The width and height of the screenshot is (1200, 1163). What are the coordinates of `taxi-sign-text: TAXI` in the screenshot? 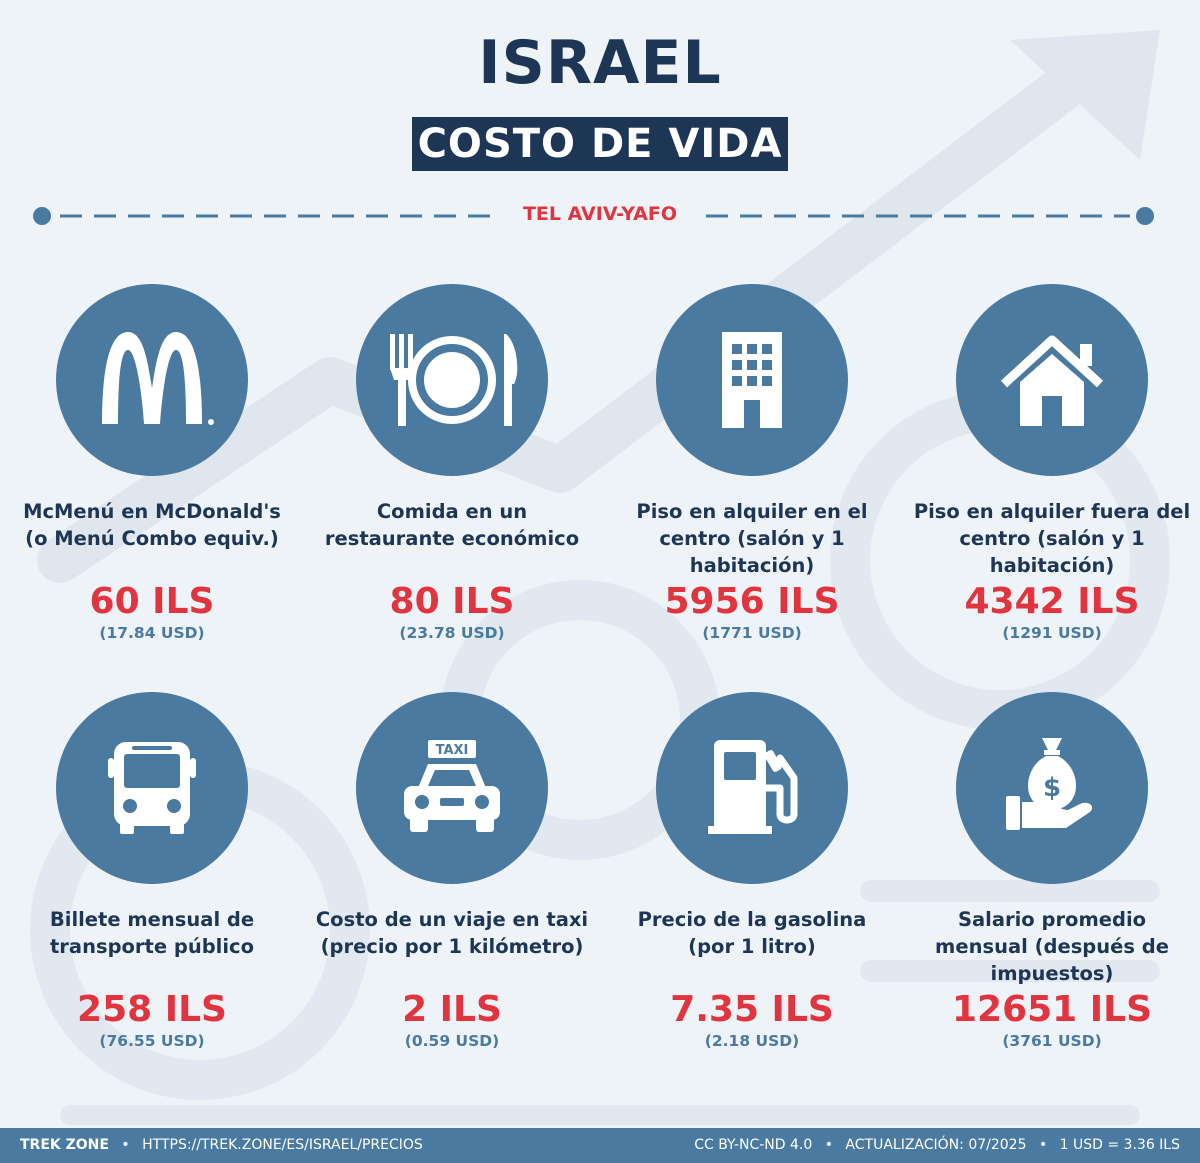 It's located at (452, 750).